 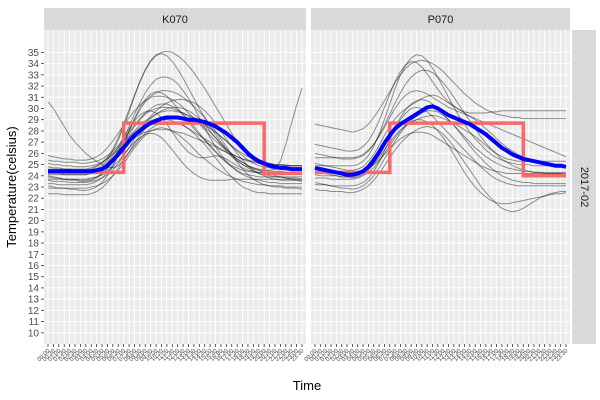 What do you see at coordinates (34, 210) in the screenshot?
I see `y-tick-label: 21` at bounding box center [34, 210].